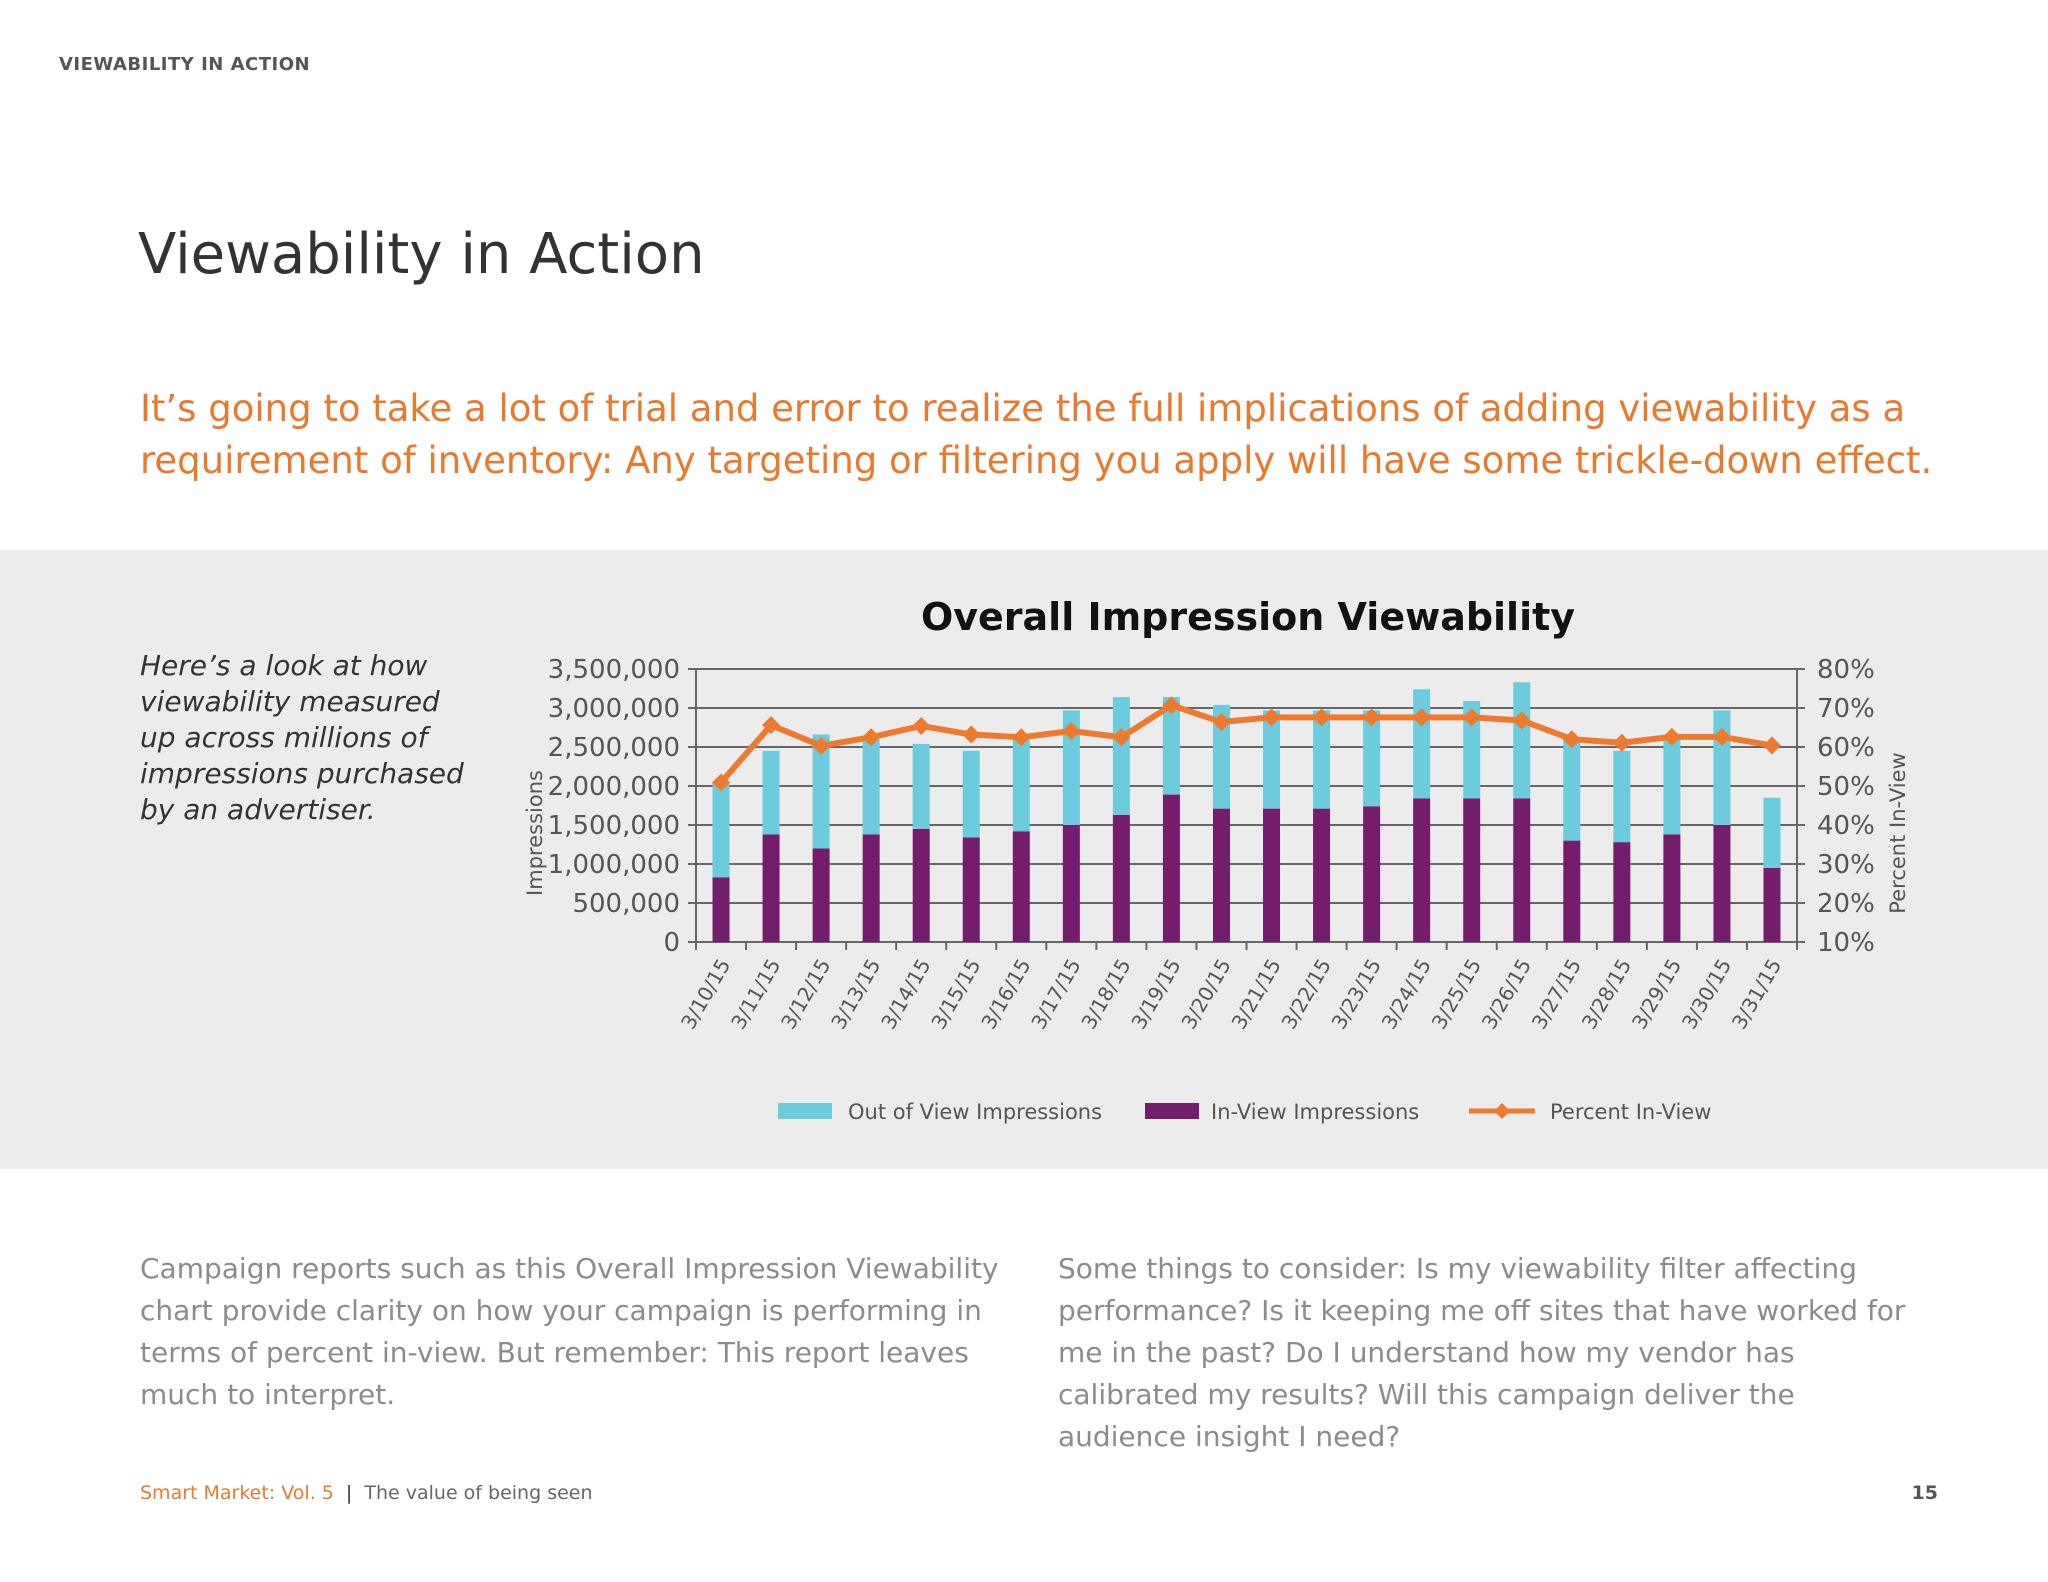 The height and width of the screenshot is (1582, 2048). I want to click on footer-tagline: The value of being seen, so click(478, 1493).